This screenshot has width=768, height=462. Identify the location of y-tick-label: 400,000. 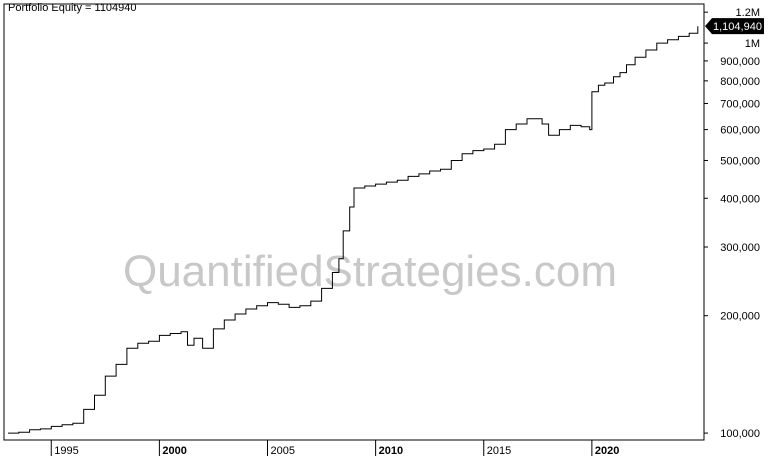
(740, 199).